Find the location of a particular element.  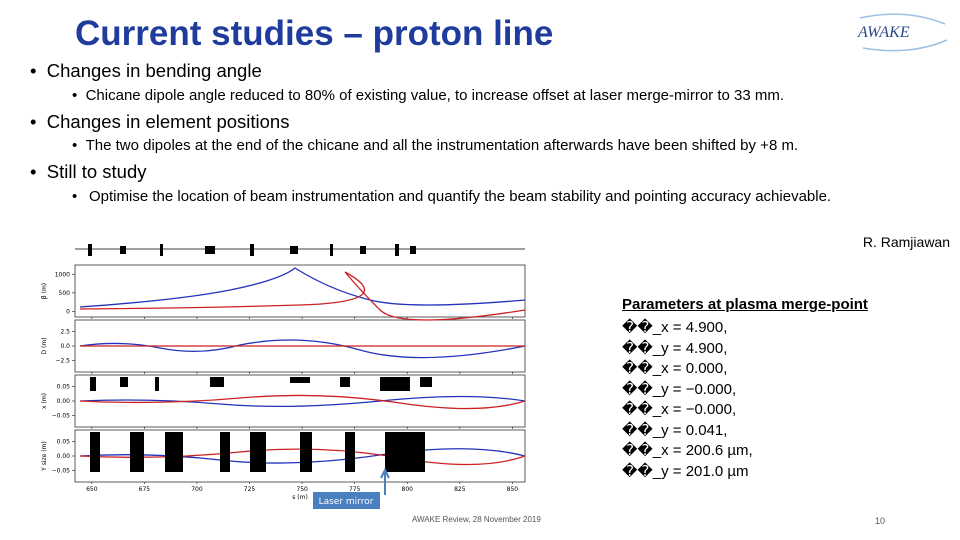

param-line: ��_y = 4.900, is located at coordinates (675, 348).